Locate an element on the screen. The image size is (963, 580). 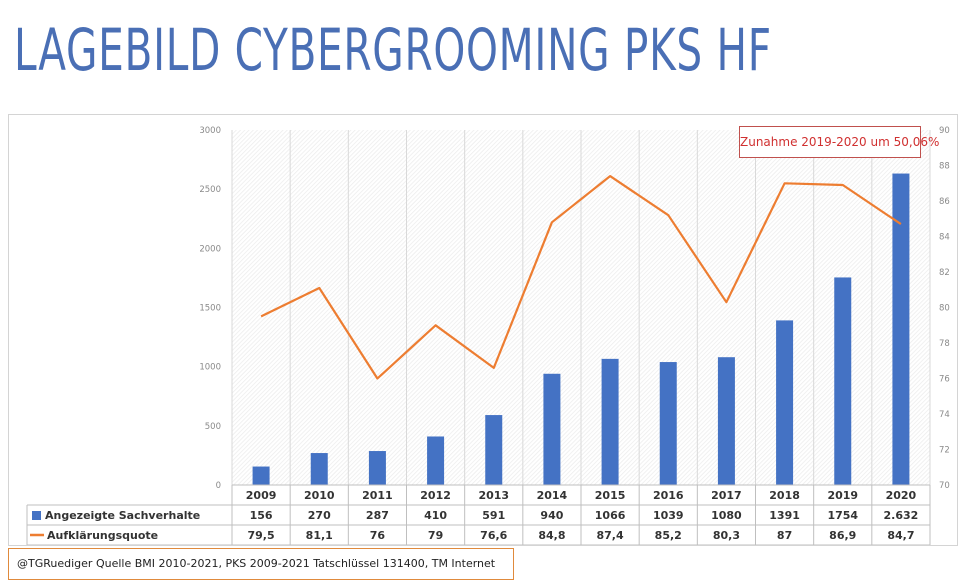
year-label-2018: 2018 is located at coordinates (784, 495).